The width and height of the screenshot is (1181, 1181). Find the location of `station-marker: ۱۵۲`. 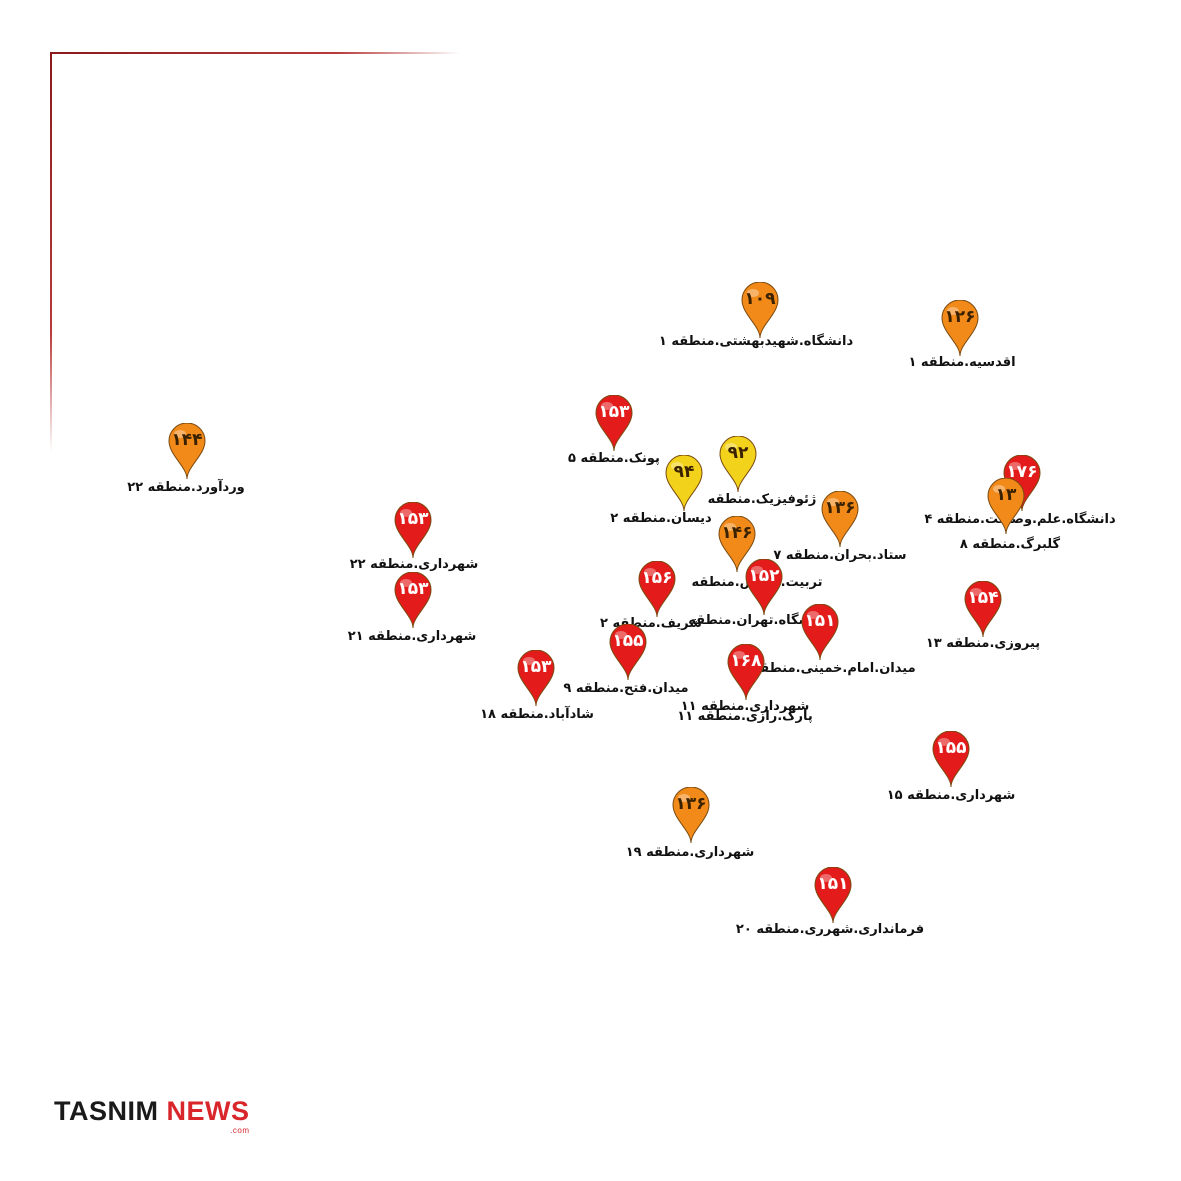

station-marker: ۱۵۲ is located at coordinates (764, 588).